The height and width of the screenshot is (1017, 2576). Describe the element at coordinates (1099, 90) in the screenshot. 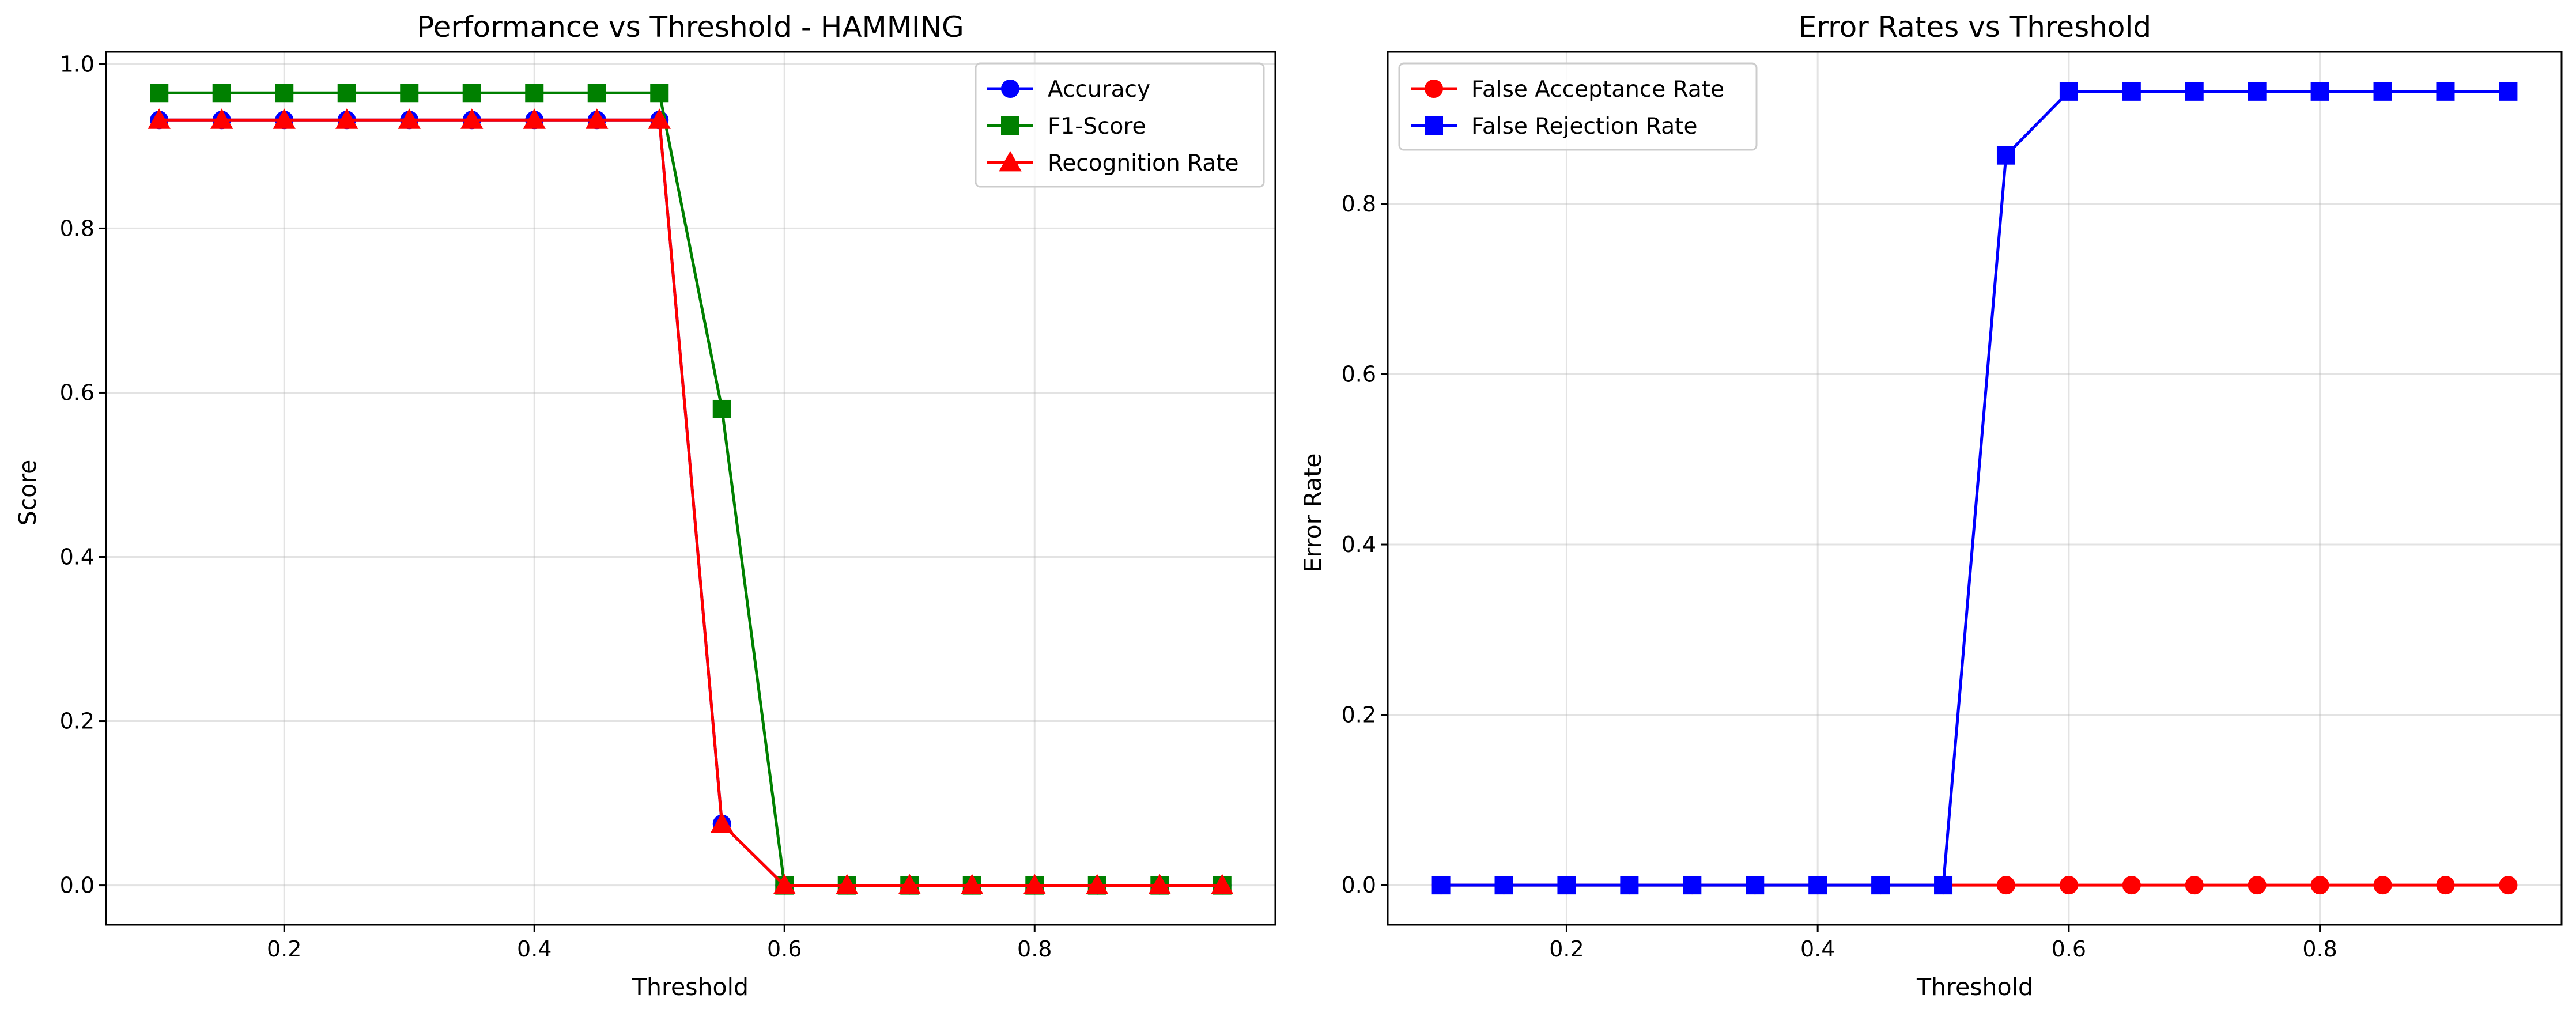

I see `performance-legend-item-accuracy-label: Accuracy` at that location.